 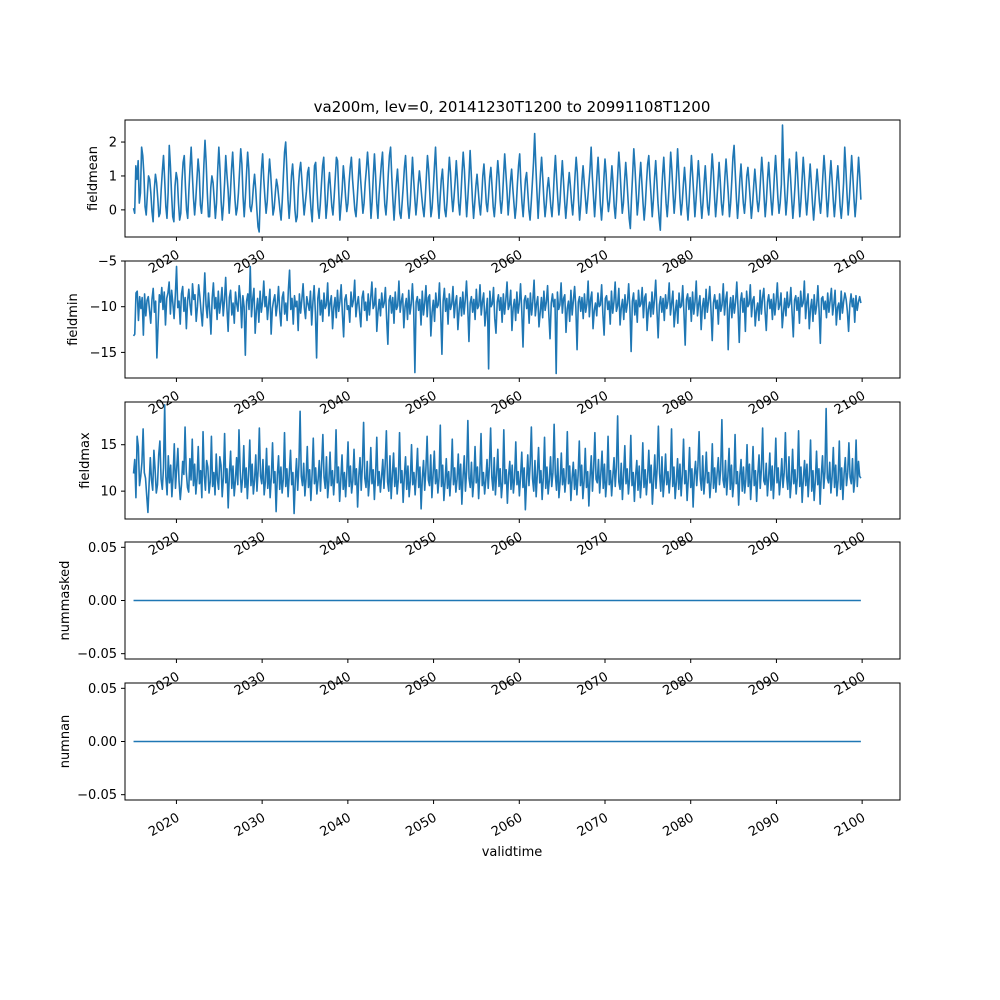 I want to click on y-tick-label-nummasked: 0.05, so click(x=102, y=548).